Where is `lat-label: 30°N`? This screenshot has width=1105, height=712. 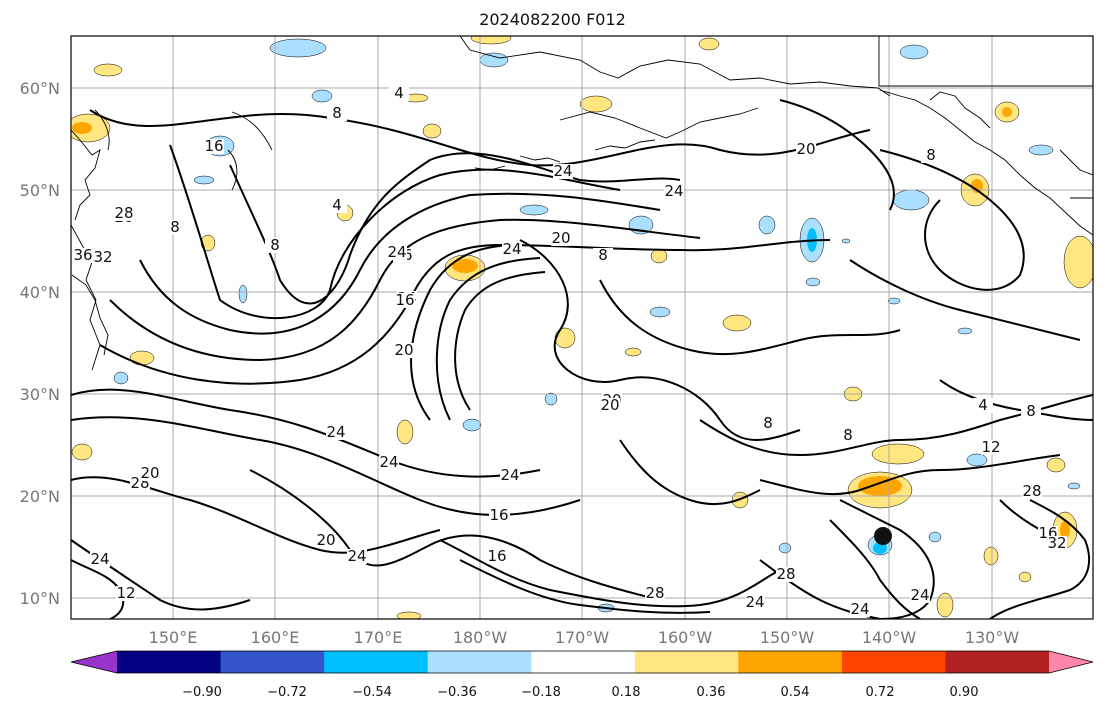
lat-label: 30°N is located at coordinates (40, 394).